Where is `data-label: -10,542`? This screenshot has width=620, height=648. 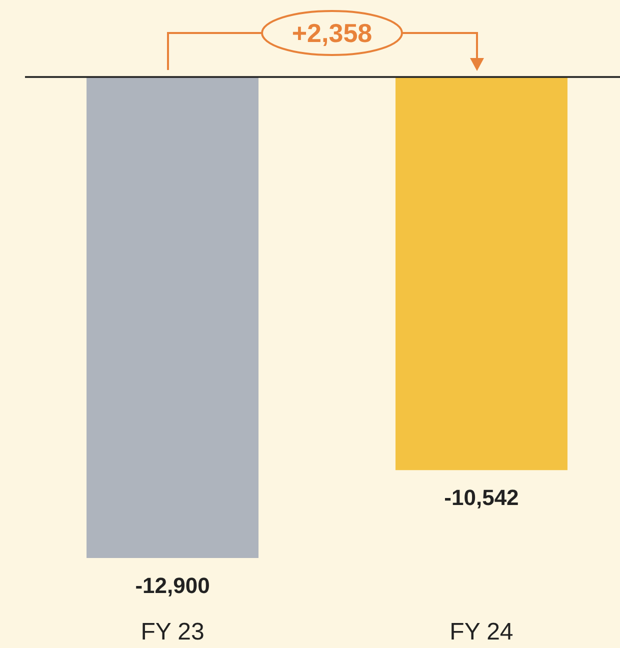 data-label: -10,542 is located at coordinates (481, 497).